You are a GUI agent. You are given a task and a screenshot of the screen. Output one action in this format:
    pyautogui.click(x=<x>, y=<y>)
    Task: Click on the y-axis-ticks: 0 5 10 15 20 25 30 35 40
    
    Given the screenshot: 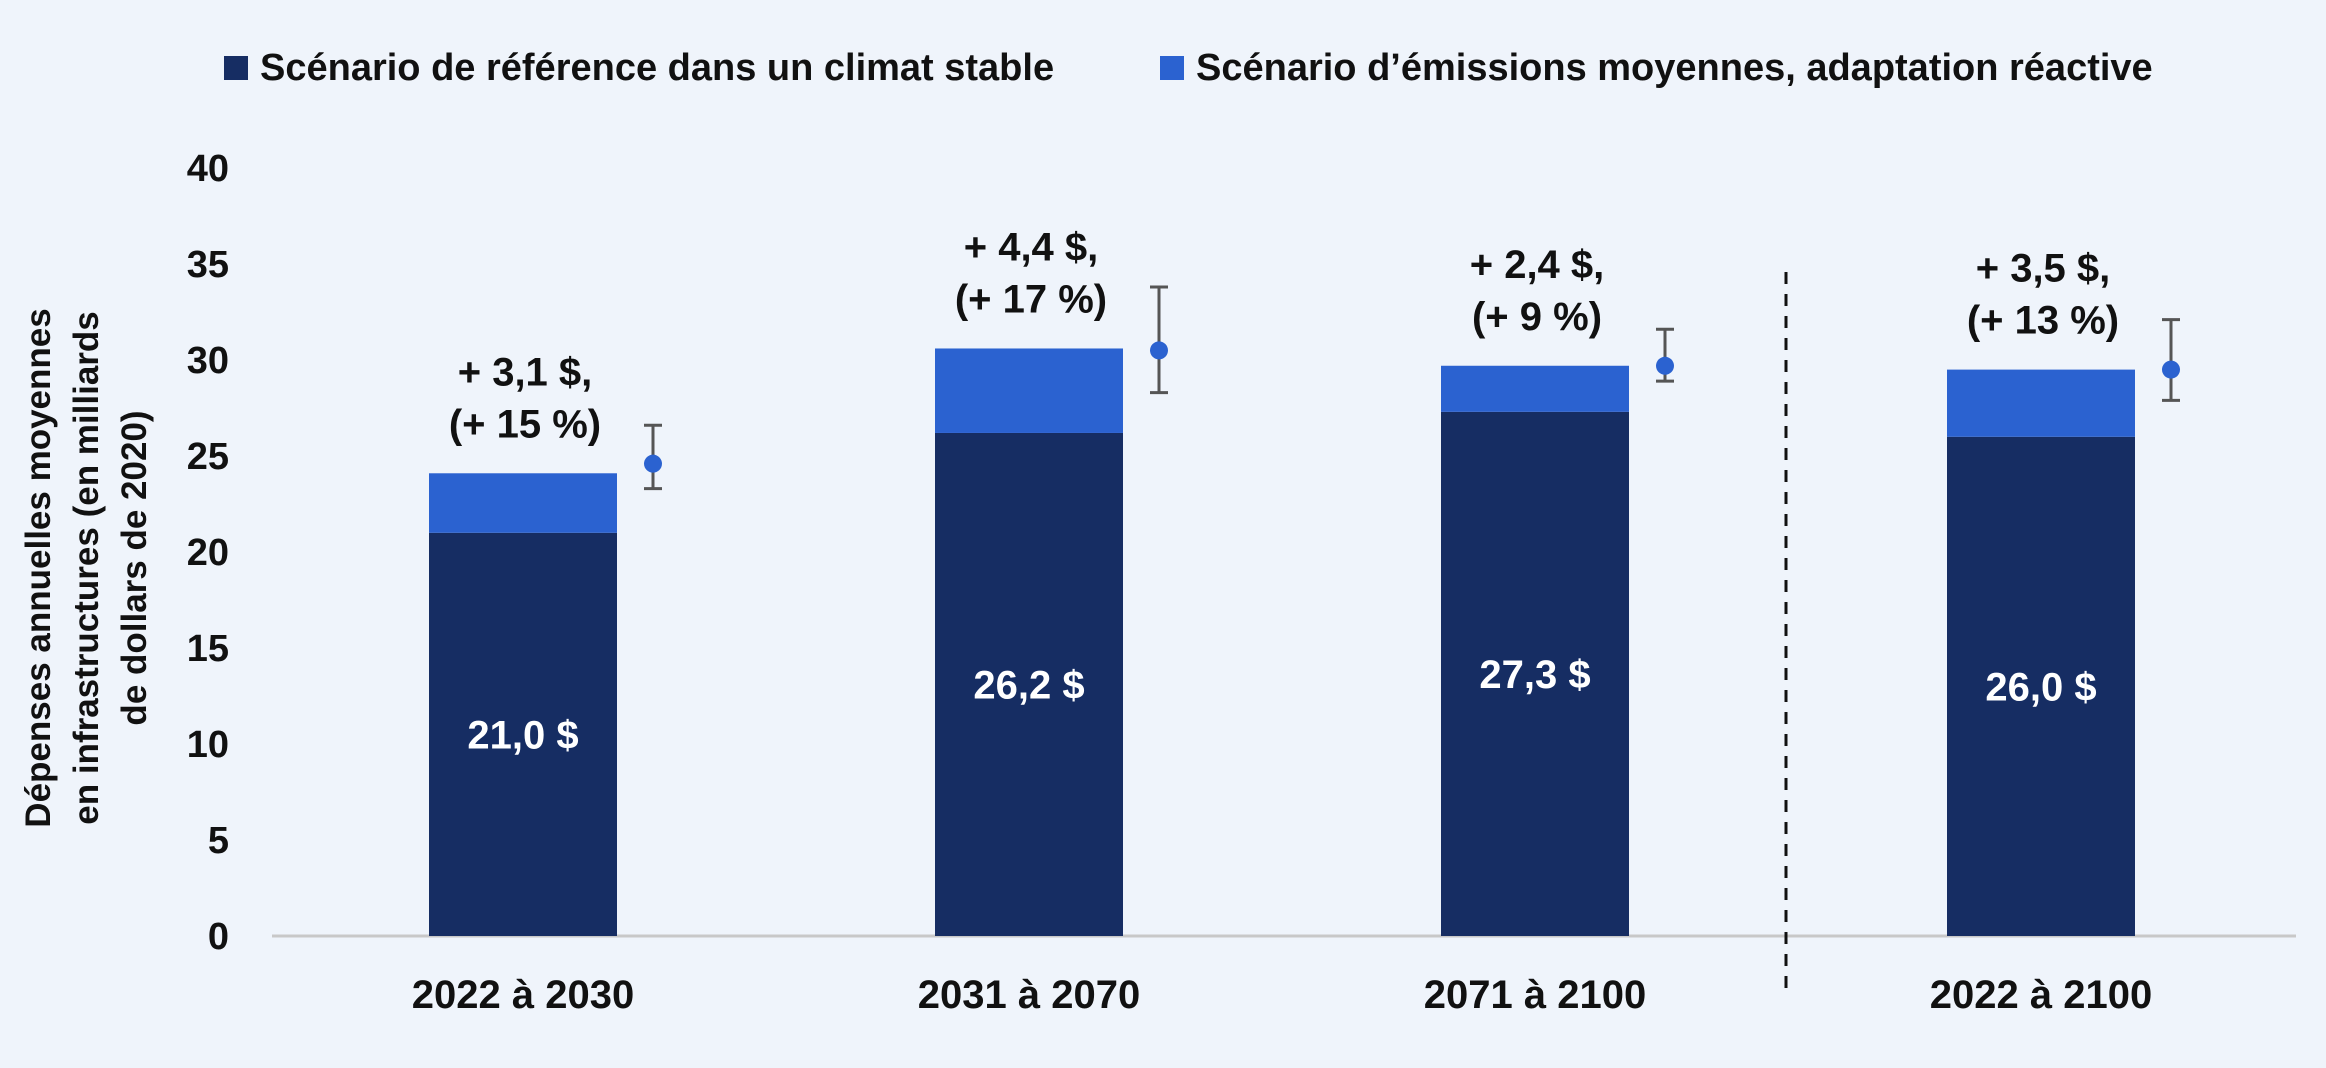 What is the action you would take?
    pyautogui.click(x=208, y=553)
    